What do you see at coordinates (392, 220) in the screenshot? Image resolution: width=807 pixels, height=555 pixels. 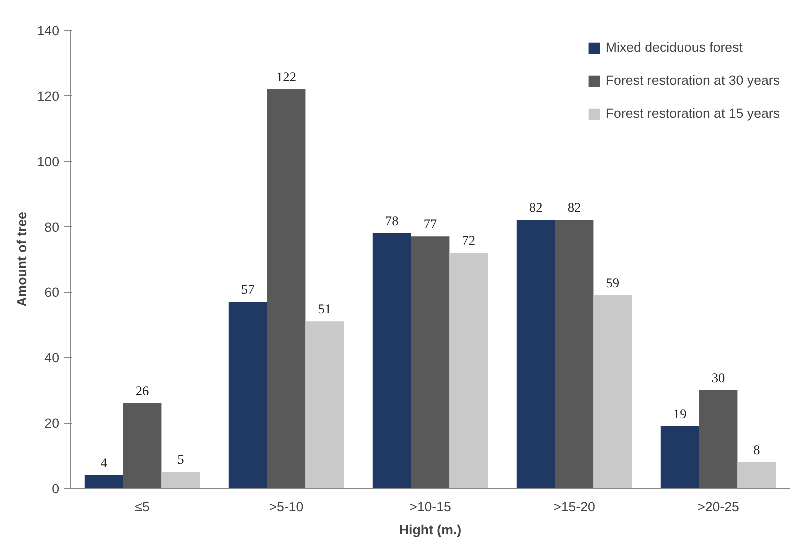 I see `data-label: 78` at bounding box center [392, 220].